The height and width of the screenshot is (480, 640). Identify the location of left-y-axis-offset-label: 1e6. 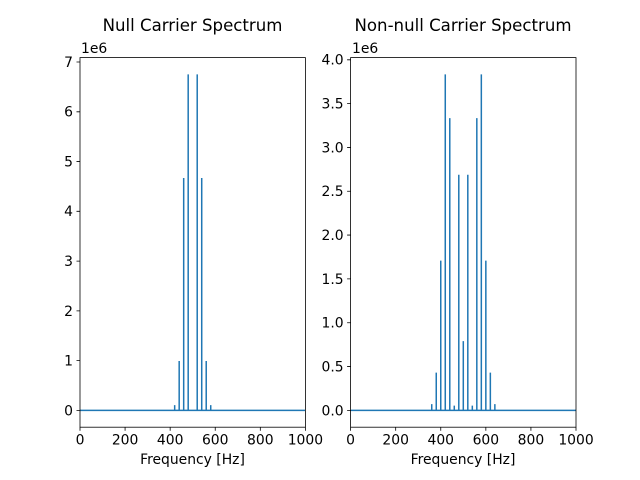
(94, 49).